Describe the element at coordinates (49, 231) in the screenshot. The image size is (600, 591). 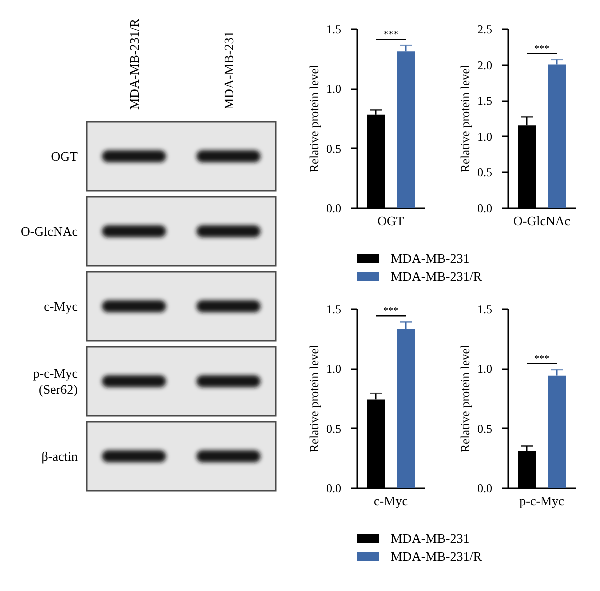
I see `category-label: O-GlcNAc` at that location.